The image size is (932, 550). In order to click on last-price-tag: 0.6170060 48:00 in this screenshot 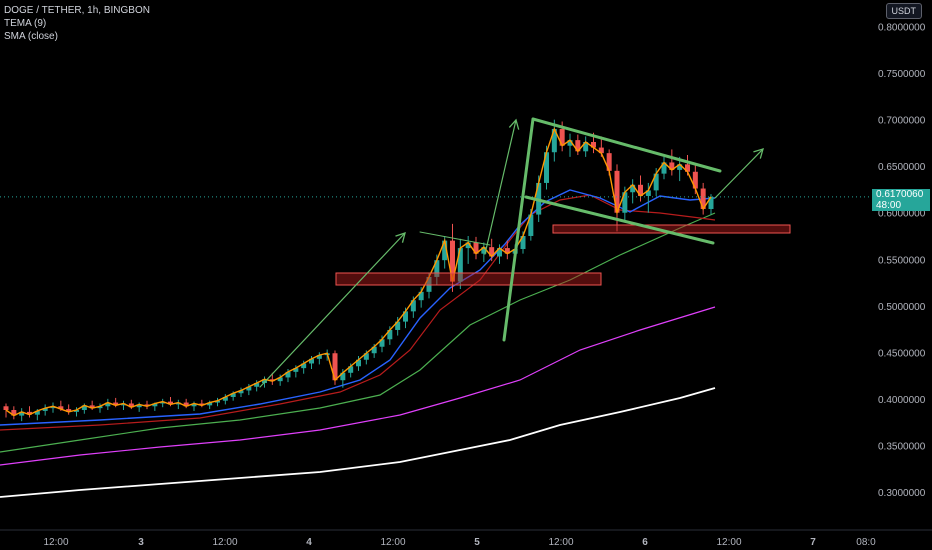, I will do `click(901, 200)`.